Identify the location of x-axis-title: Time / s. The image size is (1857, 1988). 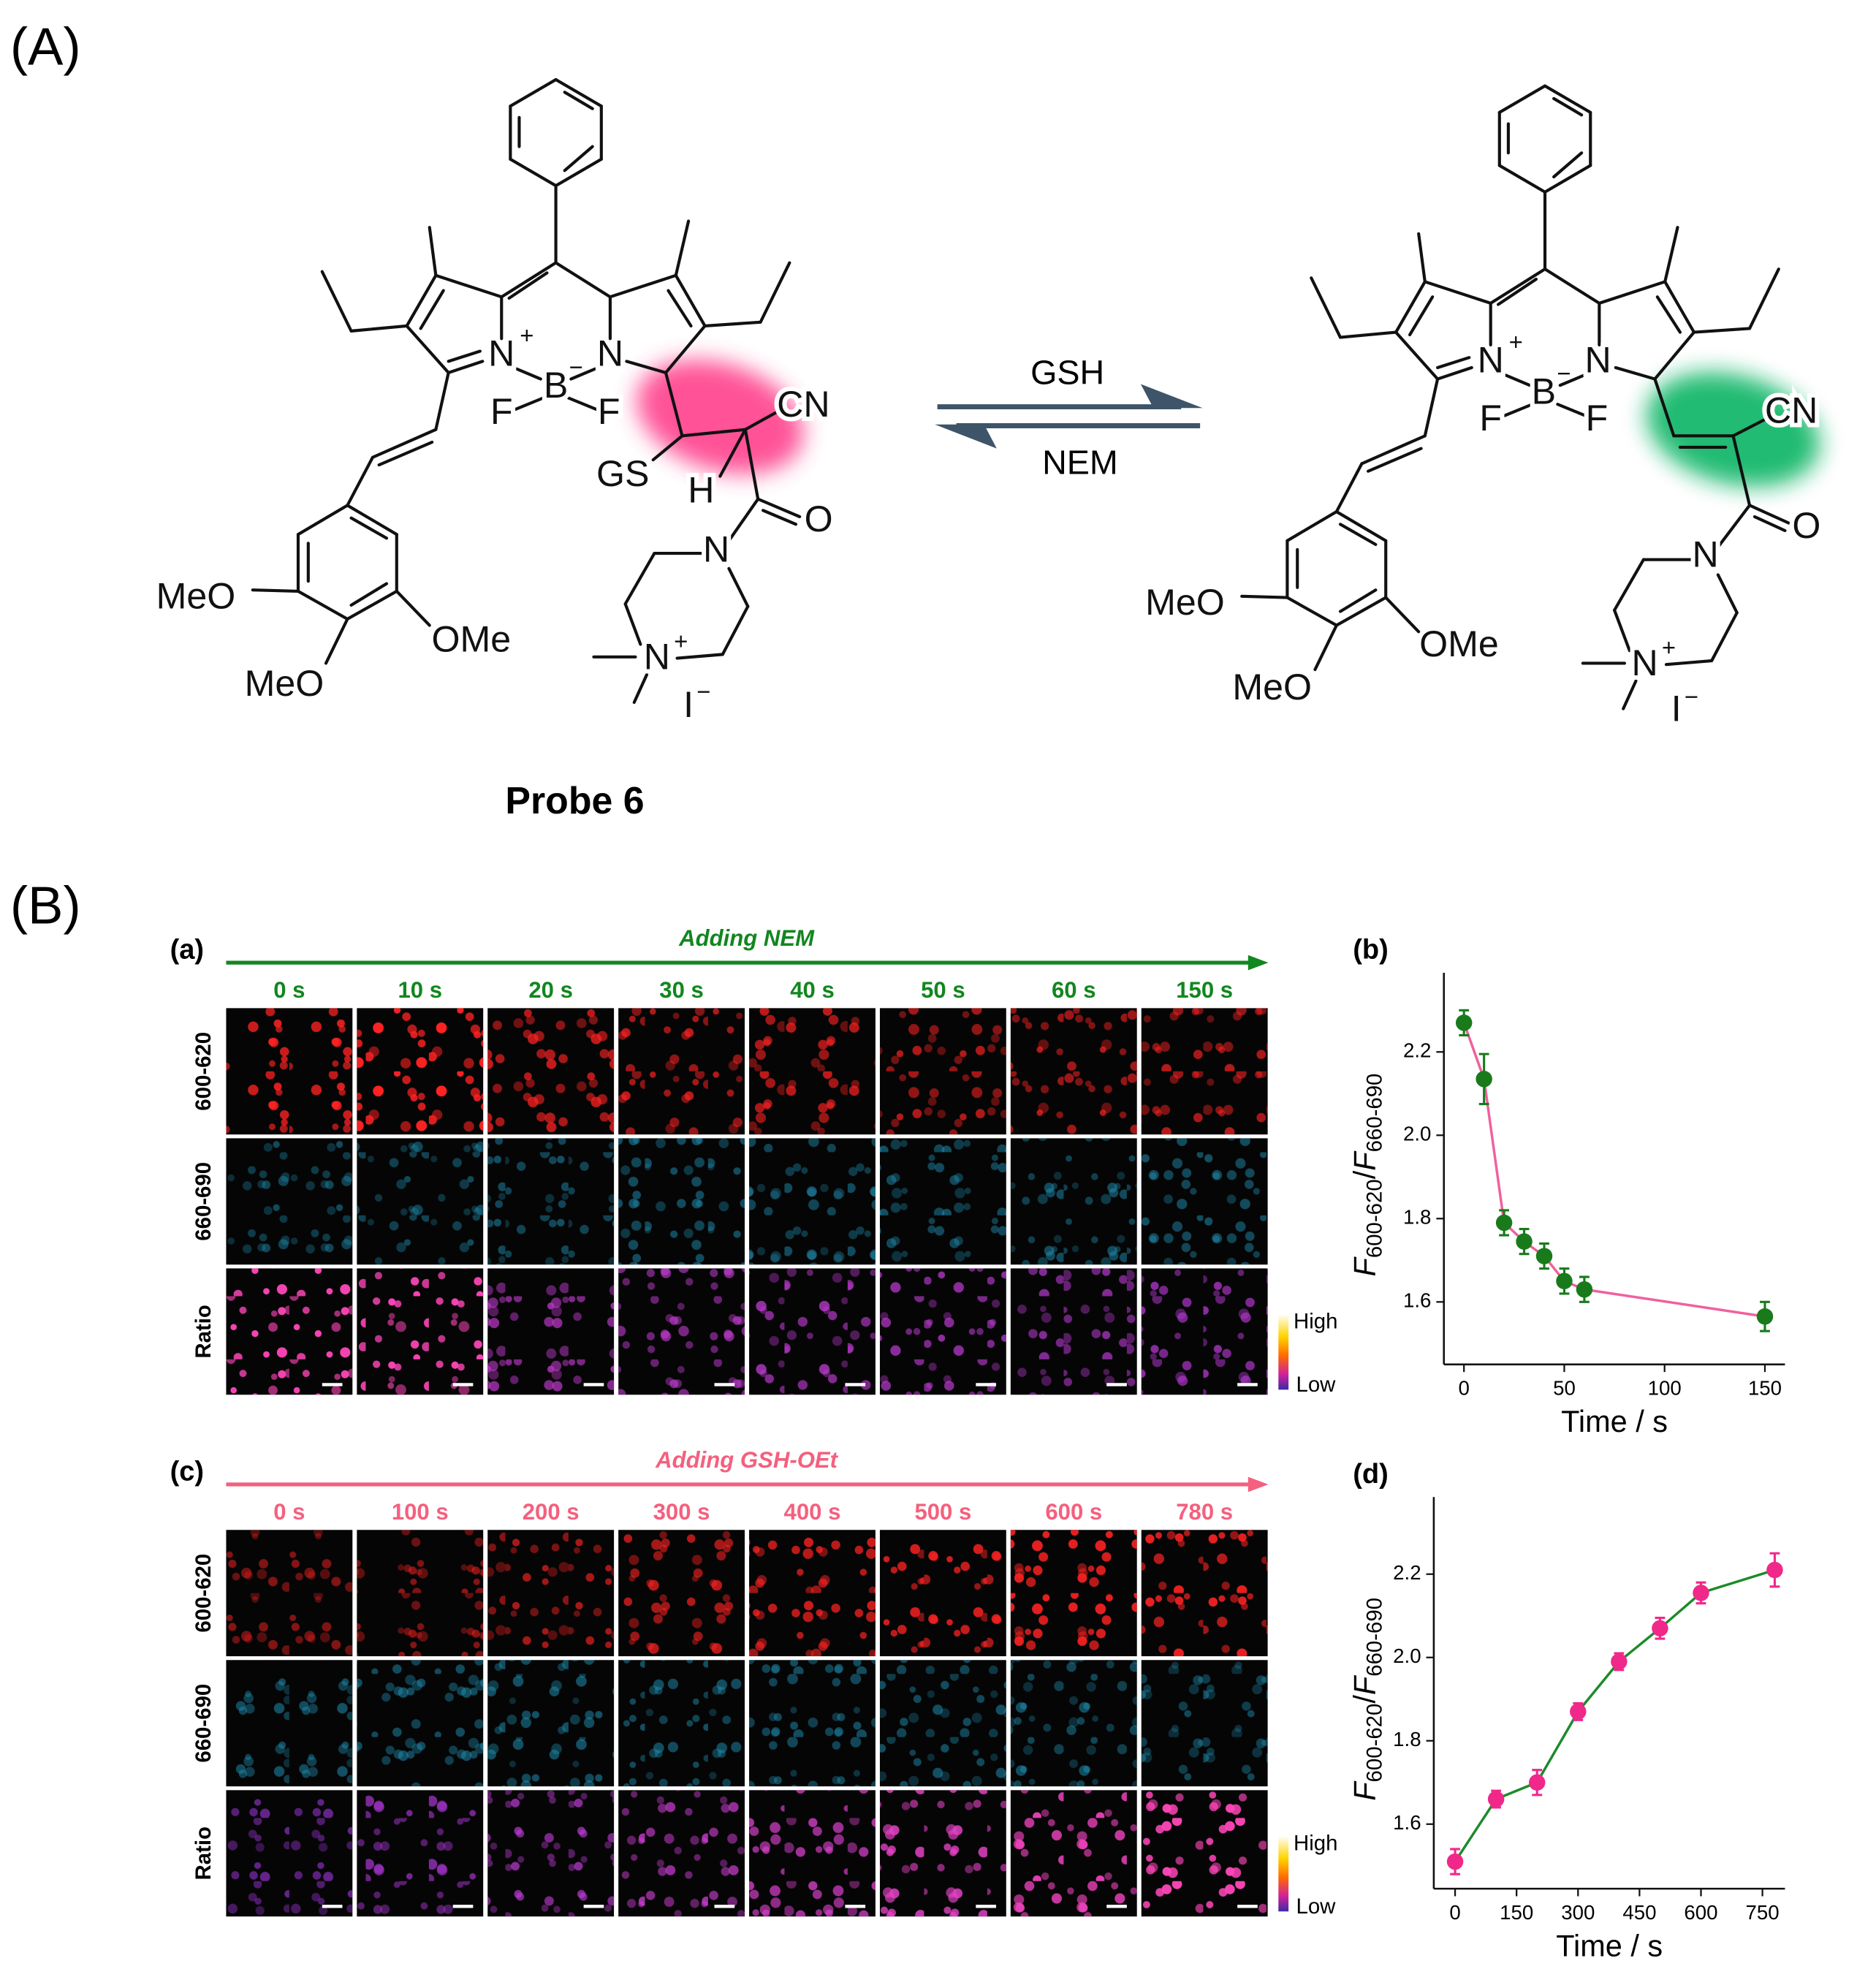
(1614, 1421).